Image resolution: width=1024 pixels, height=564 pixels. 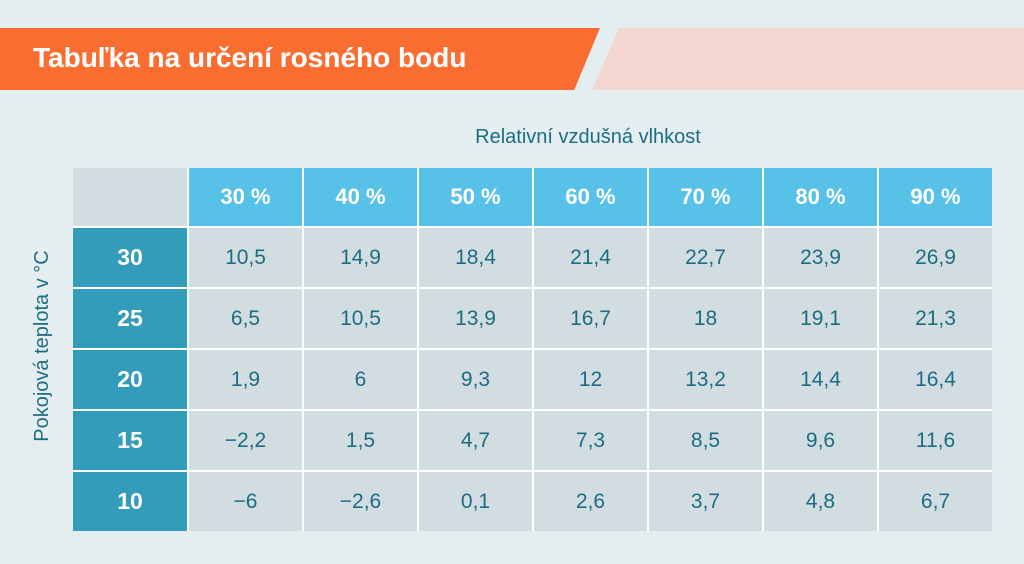 I want to click on column-header: 90 %, so click(x=935, y=197).